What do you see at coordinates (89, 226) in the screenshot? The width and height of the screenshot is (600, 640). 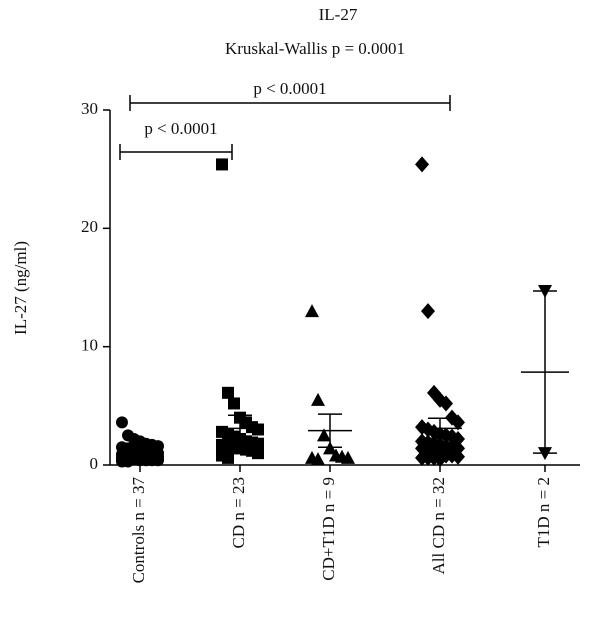 I see `y-tick-label: 20` at bounding box center [89, 226].